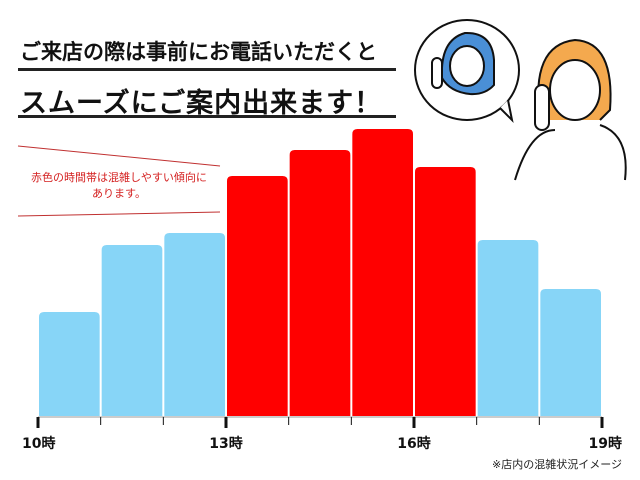 This screenshot has width=640, height=480. Describe the element at coordinates (320, 283) in the screenshot. I see `bar-14時` at that location.